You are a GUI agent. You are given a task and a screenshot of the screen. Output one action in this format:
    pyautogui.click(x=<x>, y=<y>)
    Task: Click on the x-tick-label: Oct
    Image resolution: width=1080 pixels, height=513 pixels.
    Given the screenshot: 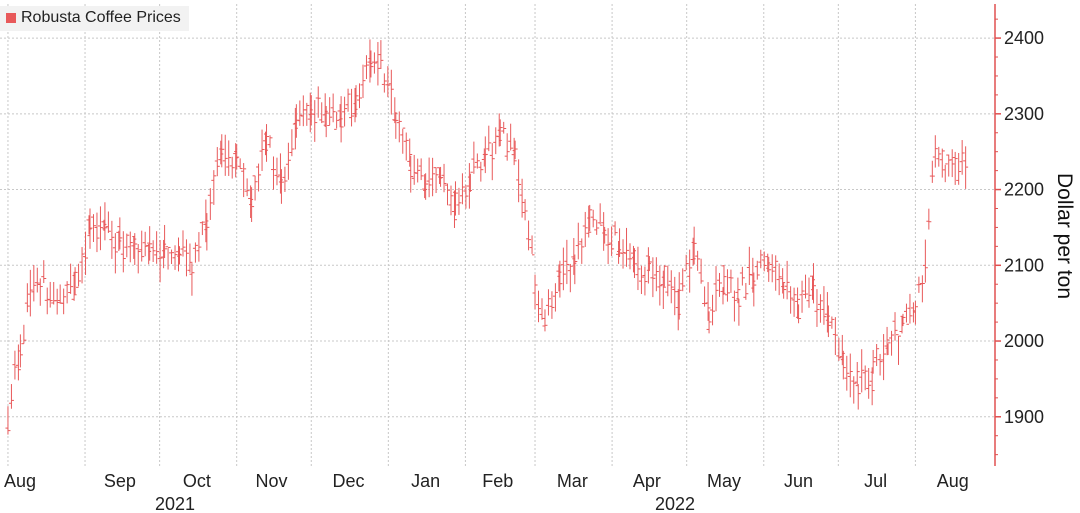 What is the action you would take?
    pyautogui.click(x=197, y=481)
    